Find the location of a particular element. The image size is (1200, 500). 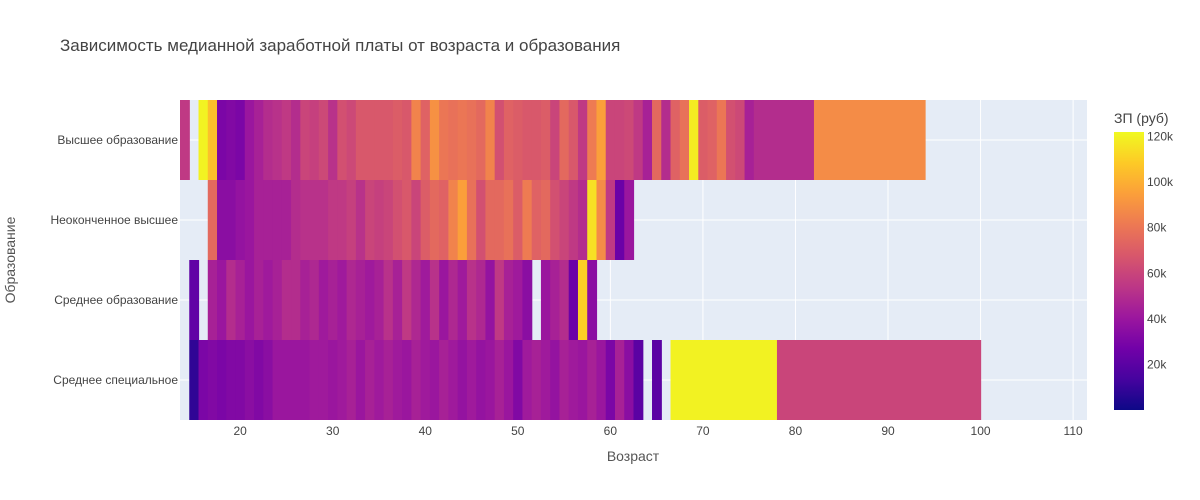

colorbar: ЗП (руб) 20k 40k 60k 80k 100k 120k is located at coordinates (1144, 260).